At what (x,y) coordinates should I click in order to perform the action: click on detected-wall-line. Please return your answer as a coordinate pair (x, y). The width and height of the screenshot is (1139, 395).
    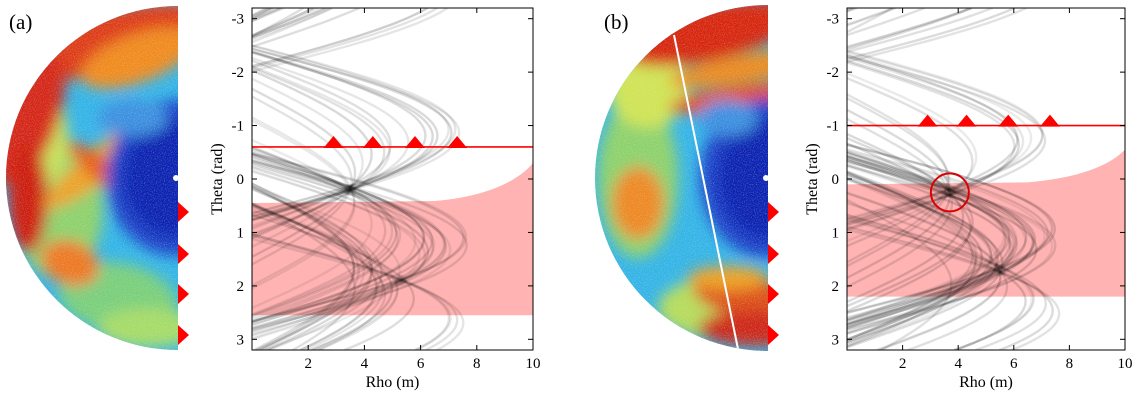
    Looking at the image, I should click on (706, 192).